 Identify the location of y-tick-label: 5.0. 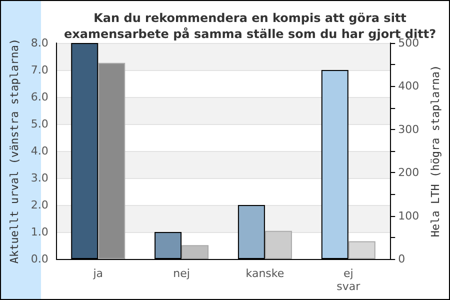
(39, 124).